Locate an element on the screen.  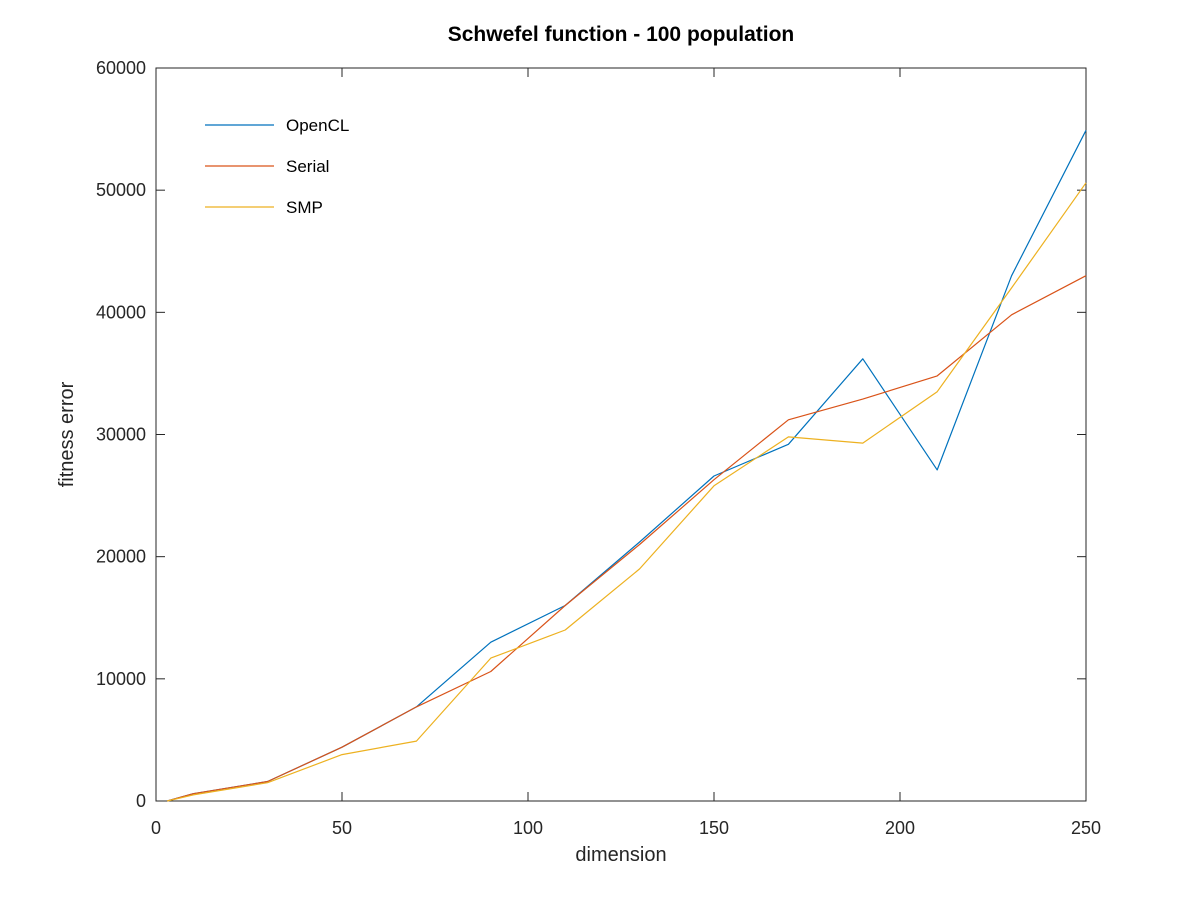
y-tick-label: 60000 is located at coordinates (121, 68).